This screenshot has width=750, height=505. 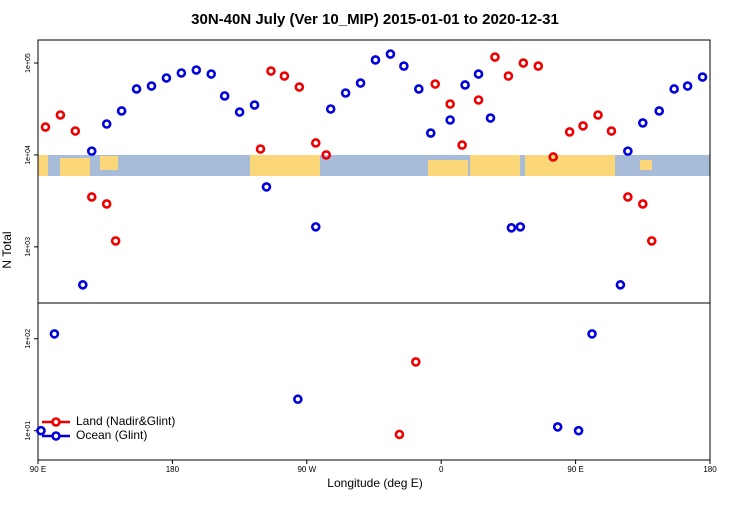 I want to click on legend-label: Land (Nadir&Glint), so click(x=125, y=421).